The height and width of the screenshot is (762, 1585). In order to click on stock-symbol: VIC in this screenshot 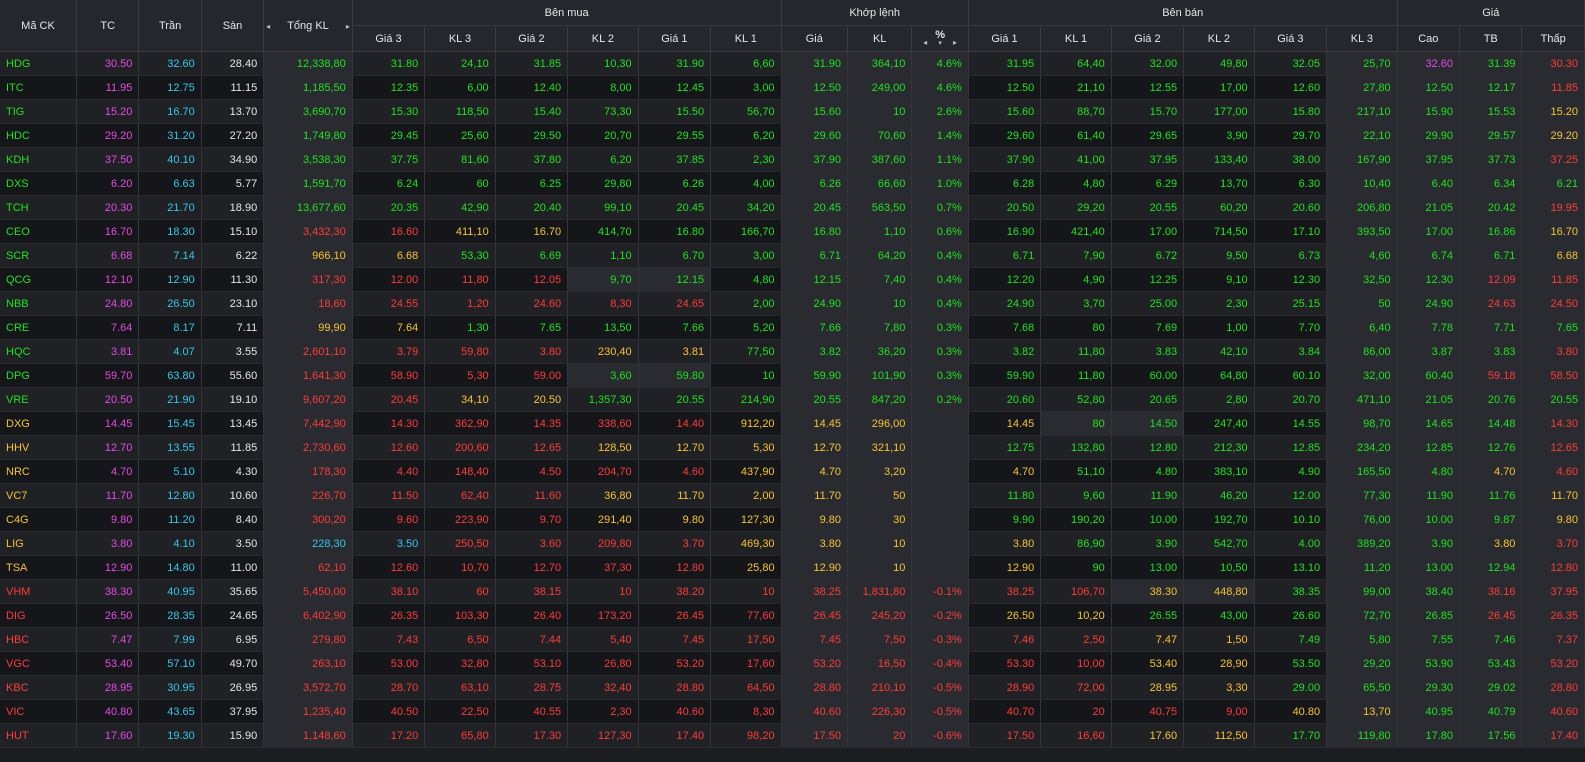, I will do `click(38, 711)`.